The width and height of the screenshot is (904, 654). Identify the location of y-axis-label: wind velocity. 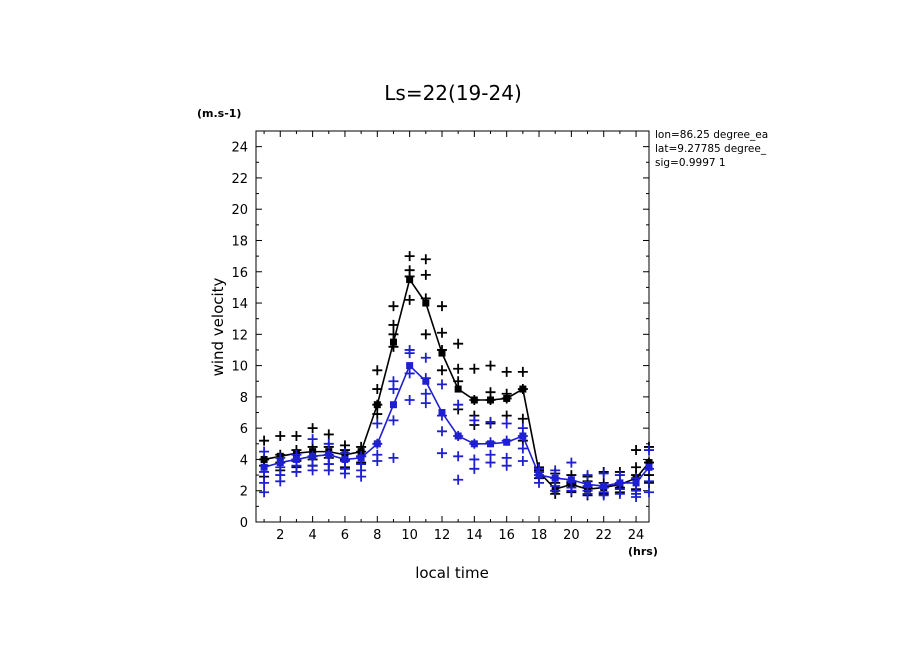
(218, 326).